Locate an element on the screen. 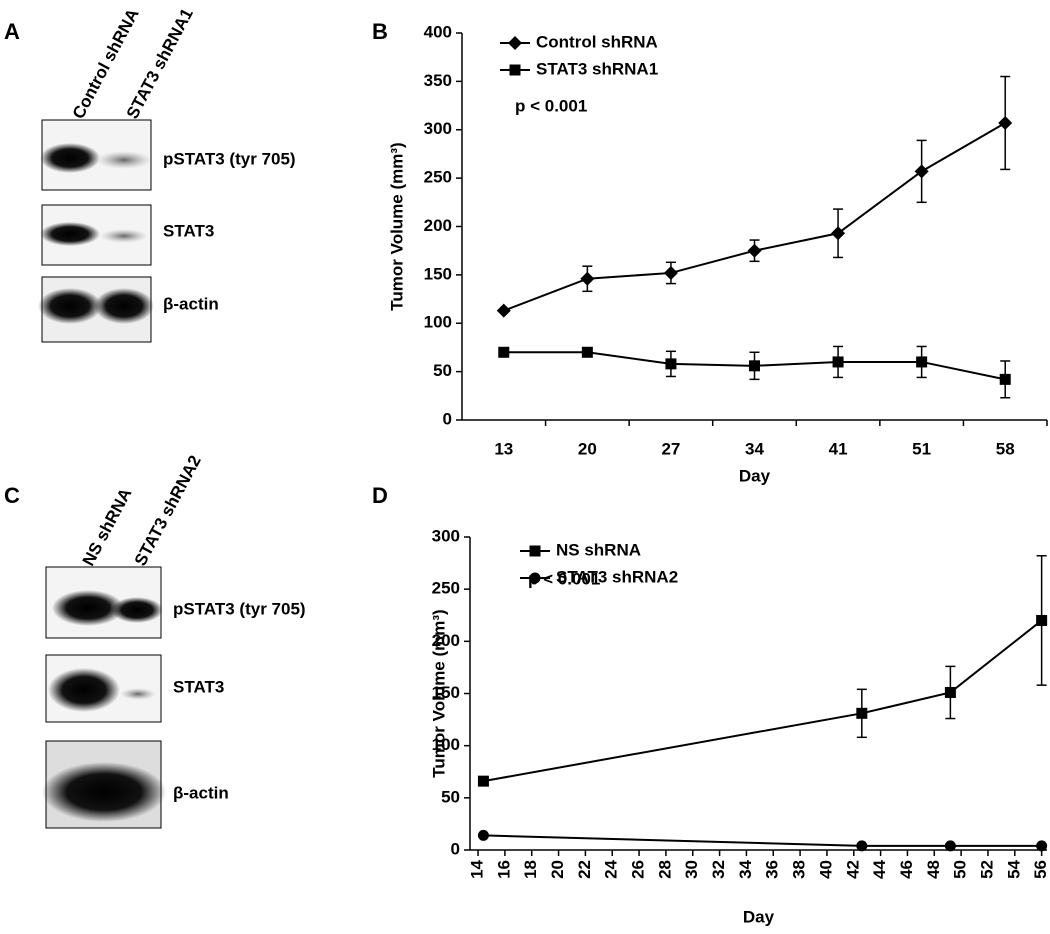  panel-label: A is located at coordinates (12, 31).